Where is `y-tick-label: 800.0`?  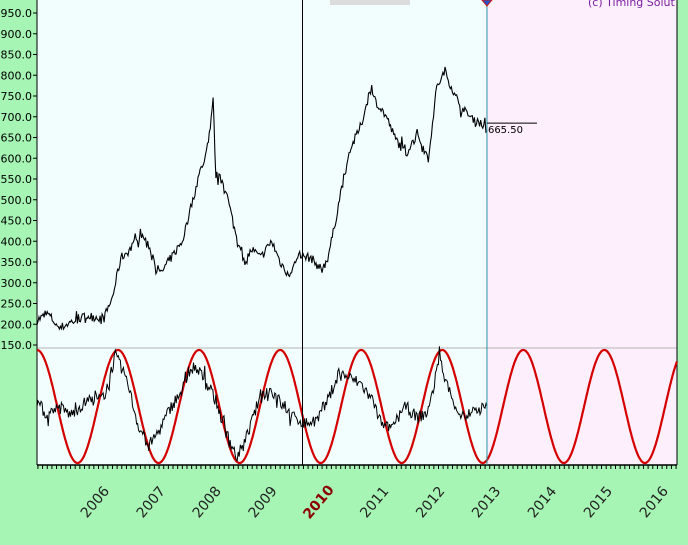
y-tick-label: 800.0 is located at coordinates (17, 75).